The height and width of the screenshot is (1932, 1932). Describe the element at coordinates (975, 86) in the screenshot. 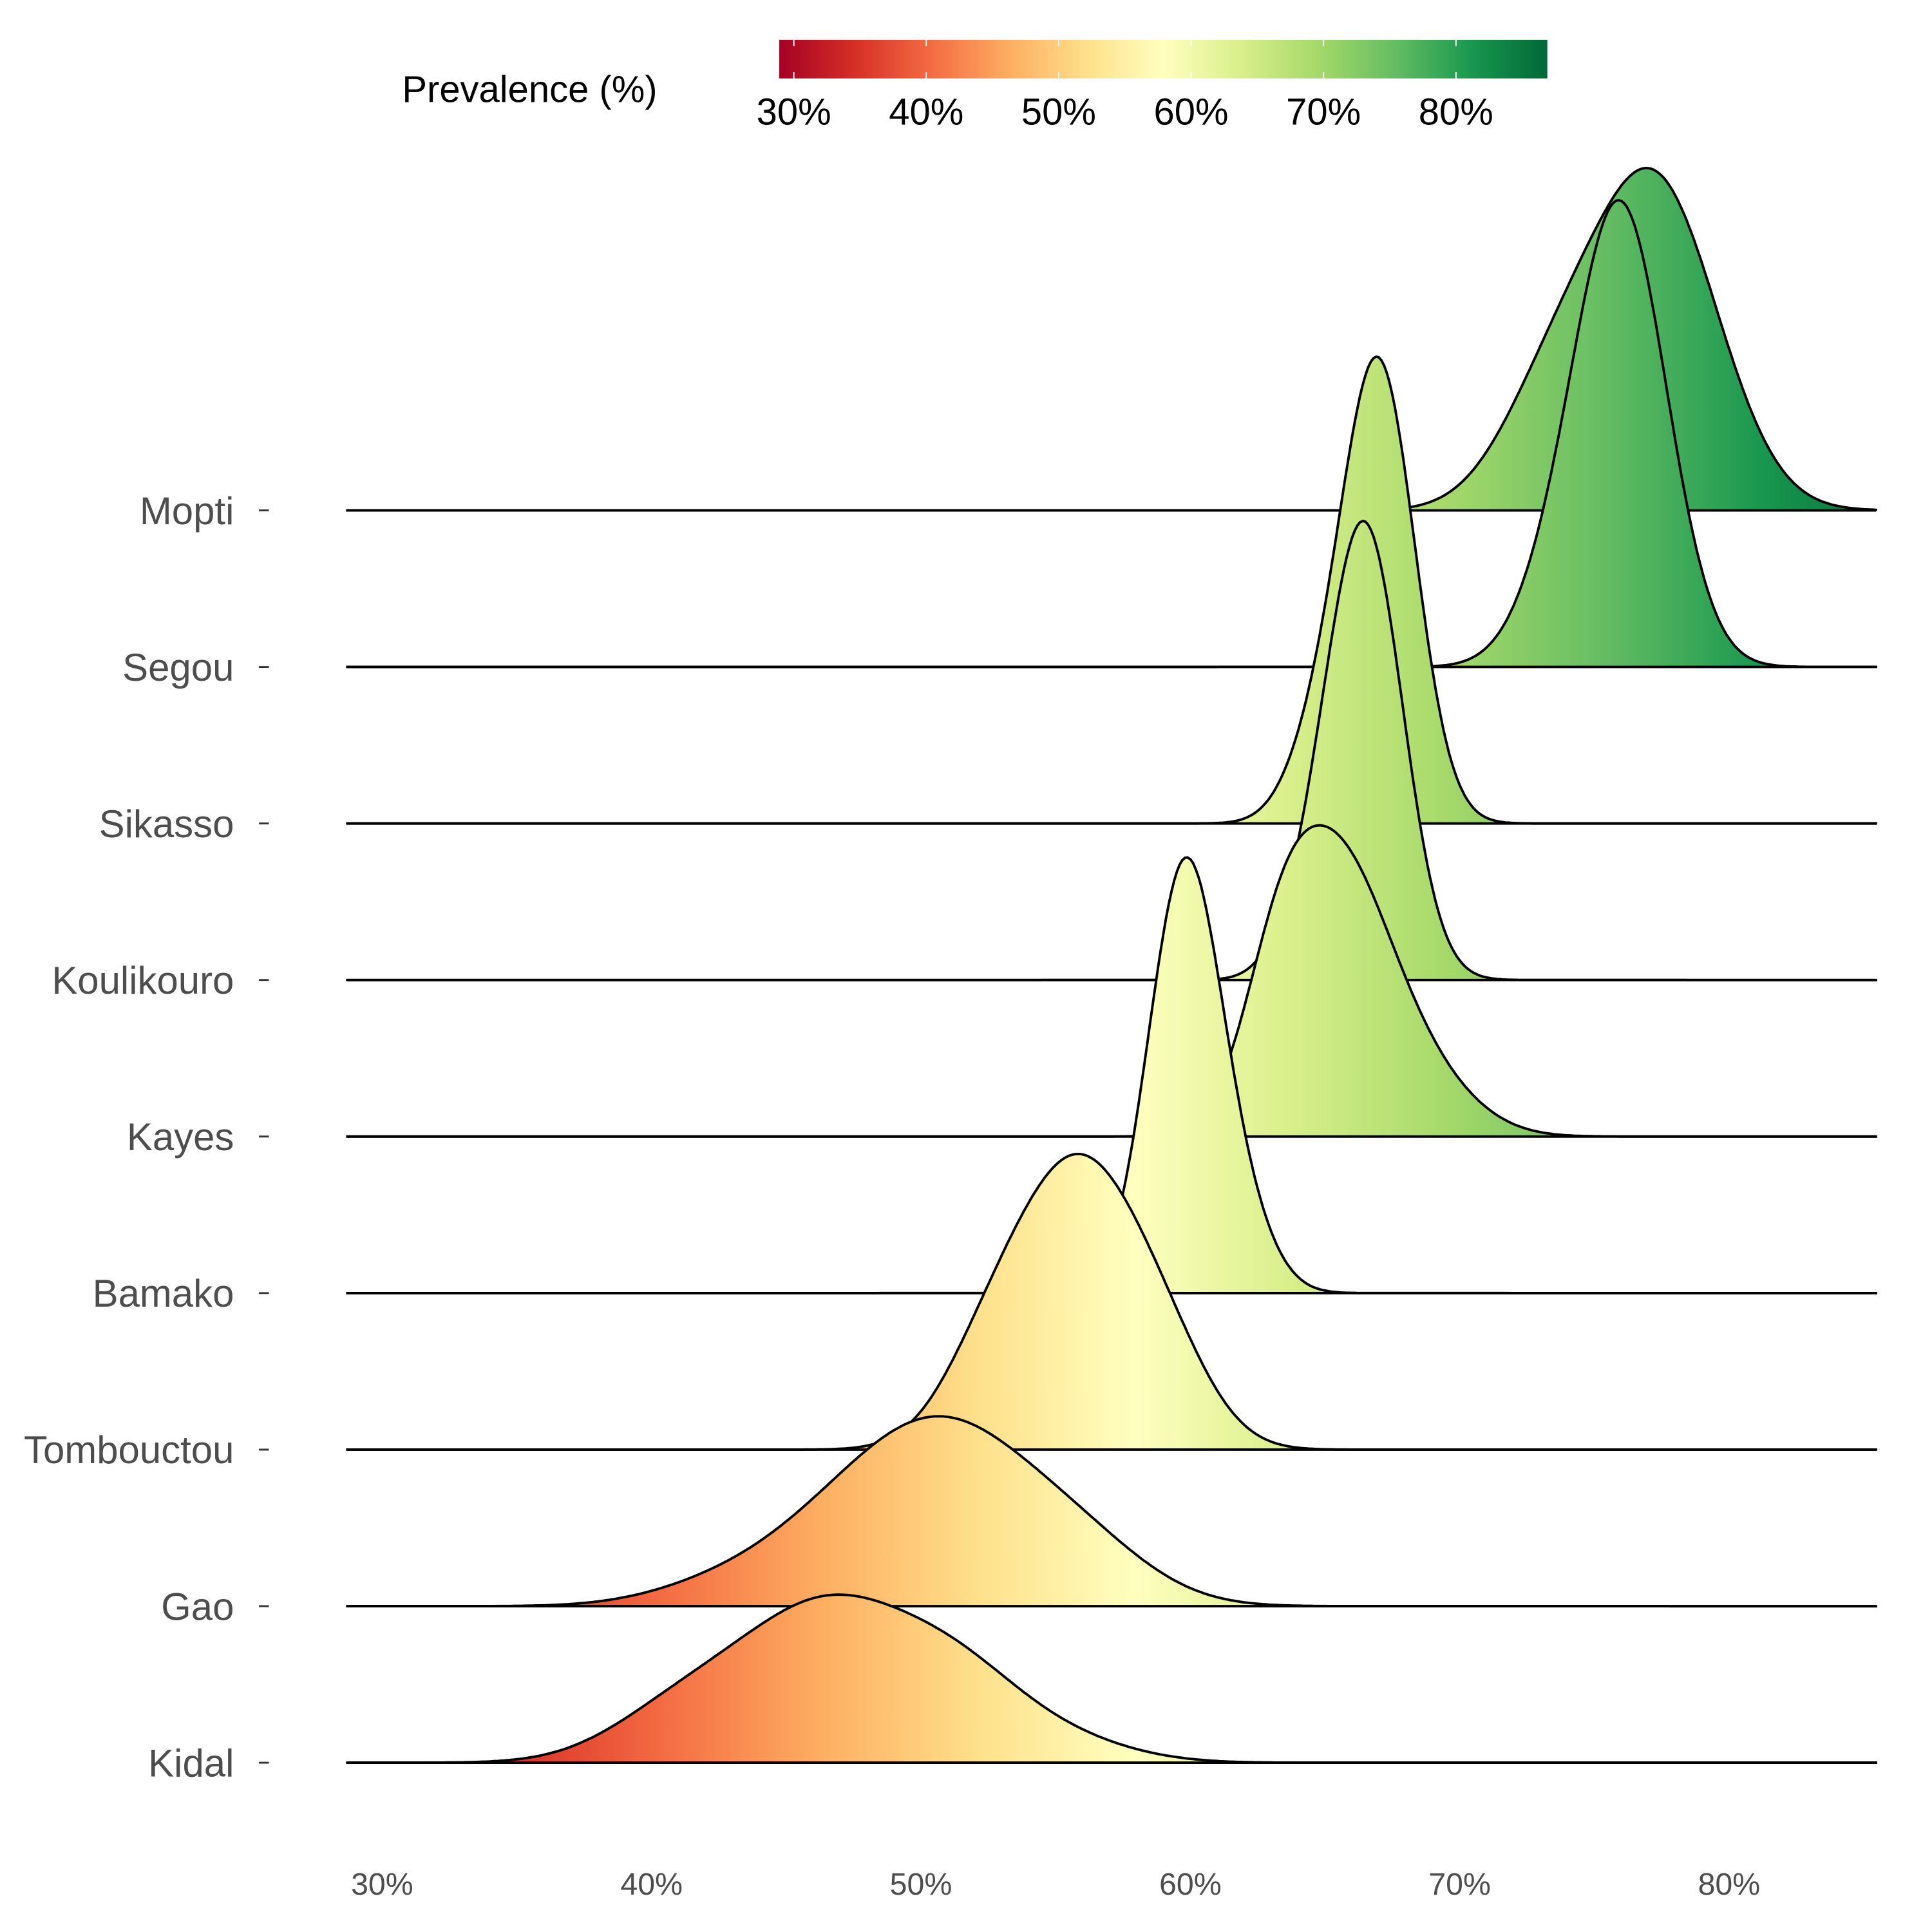

I see `legend: Prevalence (%) 30% 40% 50% 60% 70% 80%` at that location.